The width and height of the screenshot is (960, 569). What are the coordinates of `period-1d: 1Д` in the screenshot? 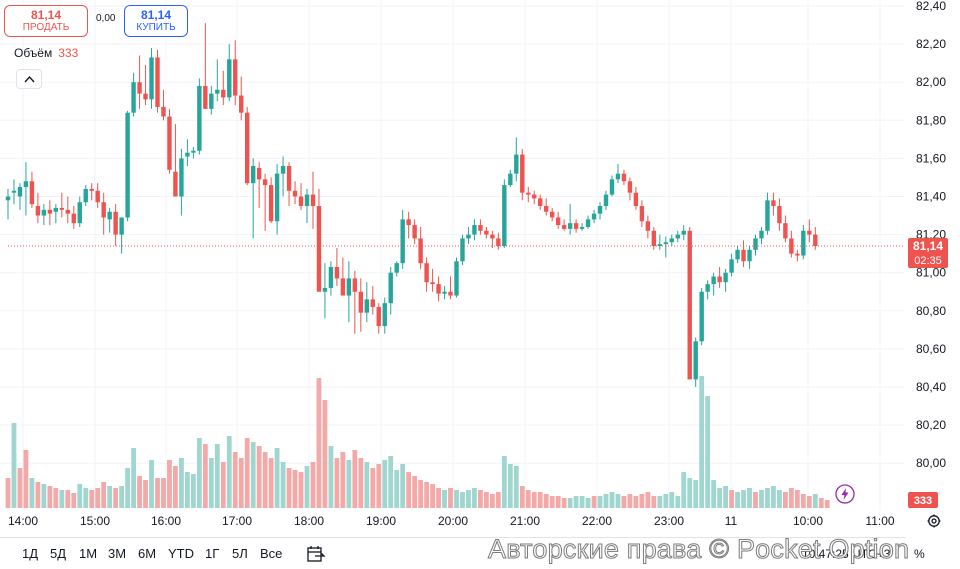 It's located at (30, 553).